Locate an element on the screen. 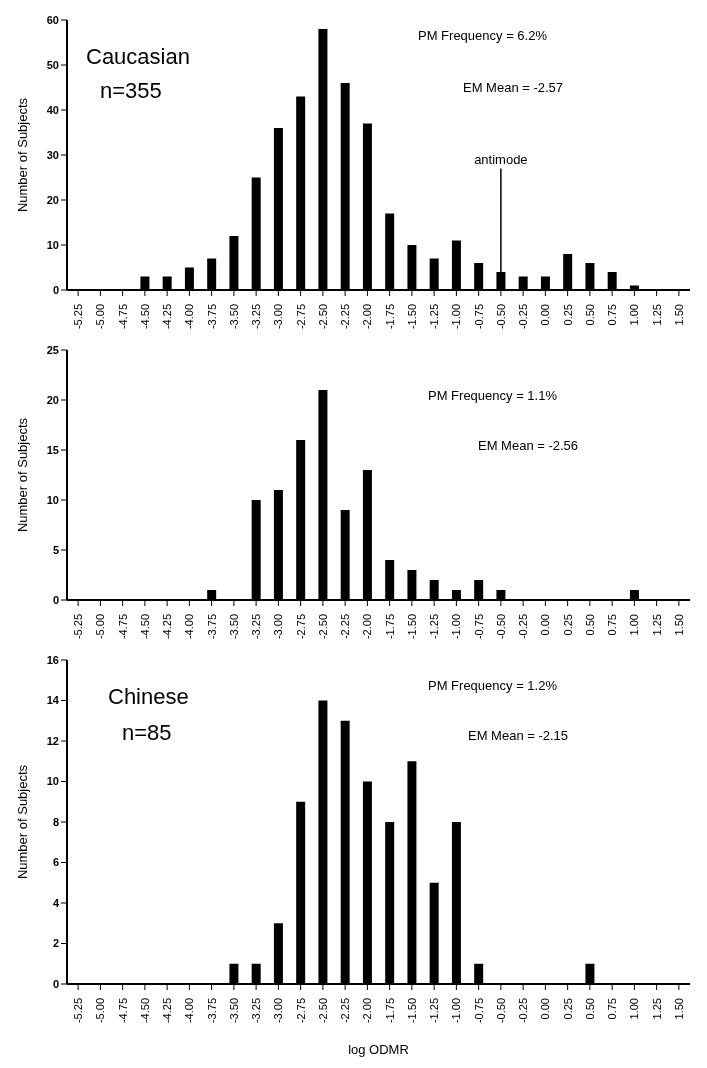 The width and height of the screenshot is (707, 1068). annotation: n=85 is located at coordinates (147, 733).